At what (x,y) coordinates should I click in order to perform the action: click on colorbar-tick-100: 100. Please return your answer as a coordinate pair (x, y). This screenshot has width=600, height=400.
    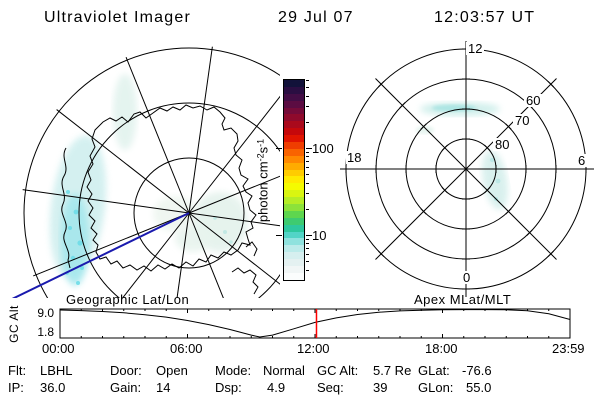
    Looking at the image, I should click on (323, 148).